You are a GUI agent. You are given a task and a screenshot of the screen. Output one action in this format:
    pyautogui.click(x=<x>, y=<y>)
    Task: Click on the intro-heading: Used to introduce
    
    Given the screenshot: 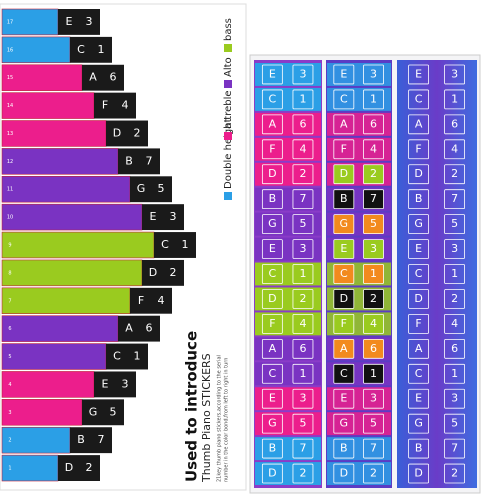 What is the action you would take?
    pyautogui.click(x=192, y=406)
    